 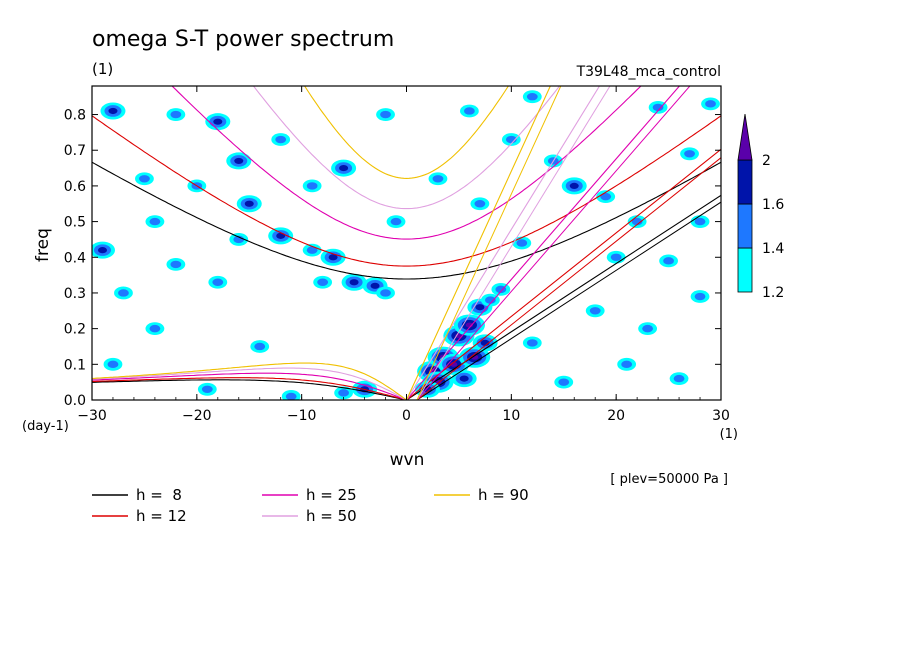 What do you see at coordinates (773, 205) in the screenshot?
I see `colorbar-label: 1.6` at bounding box center [773, 205].